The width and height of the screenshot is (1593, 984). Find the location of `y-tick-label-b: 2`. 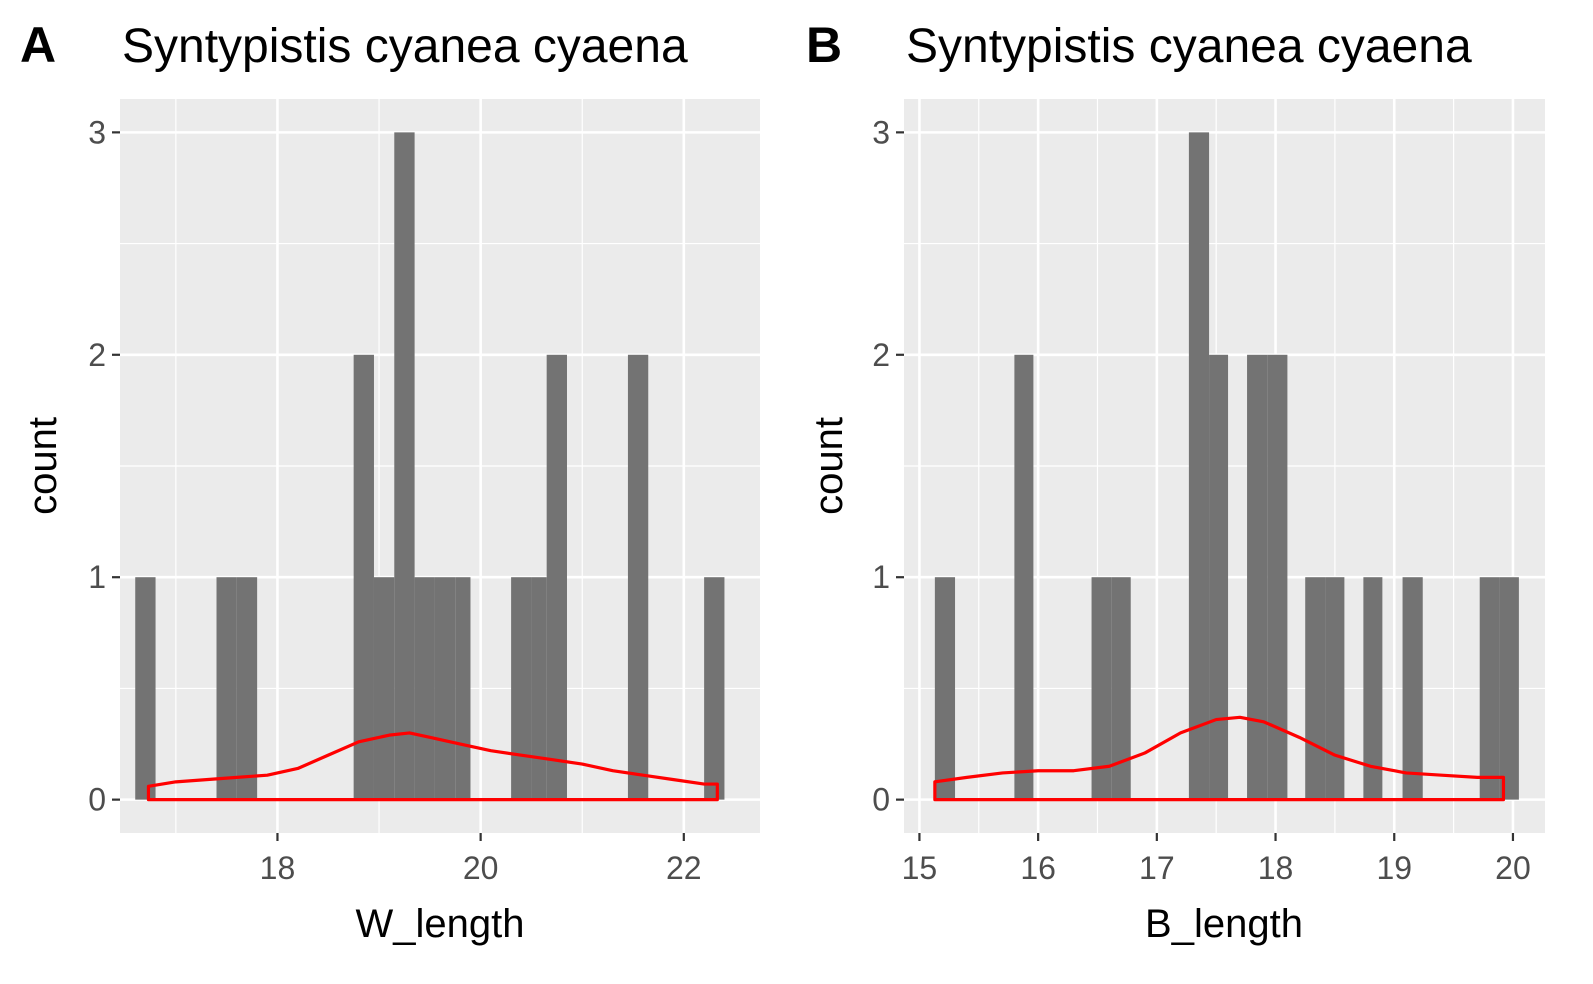

y-tick-label-b: 2 is located at coordinates (881, 355).